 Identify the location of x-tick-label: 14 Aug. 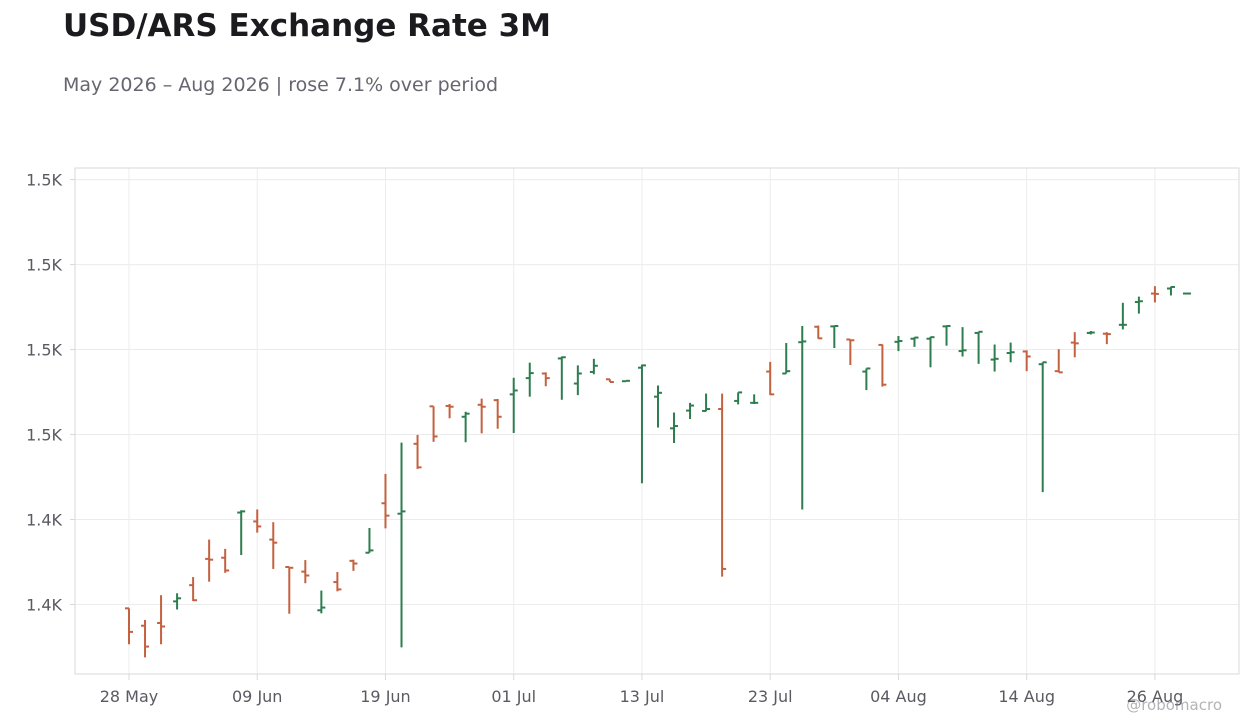
(1026, 696).